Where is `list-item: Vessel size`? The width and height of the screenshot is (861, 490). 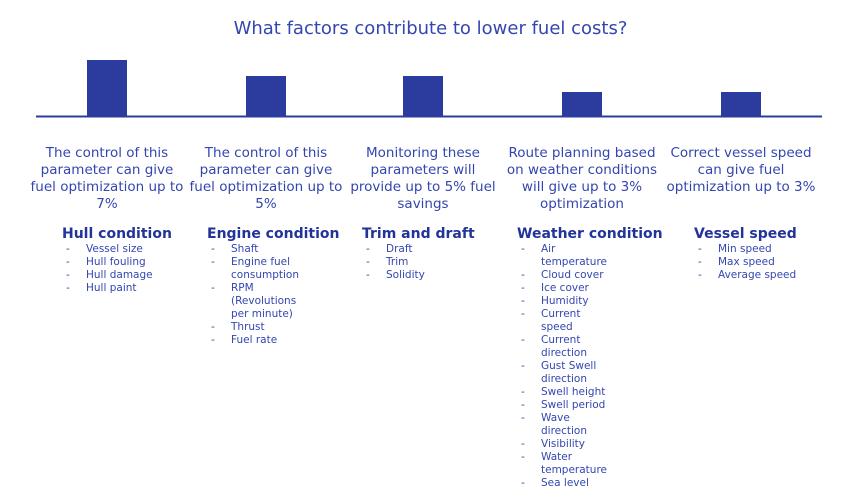 list-item: Vessel size is located at coordinates (119, 249).